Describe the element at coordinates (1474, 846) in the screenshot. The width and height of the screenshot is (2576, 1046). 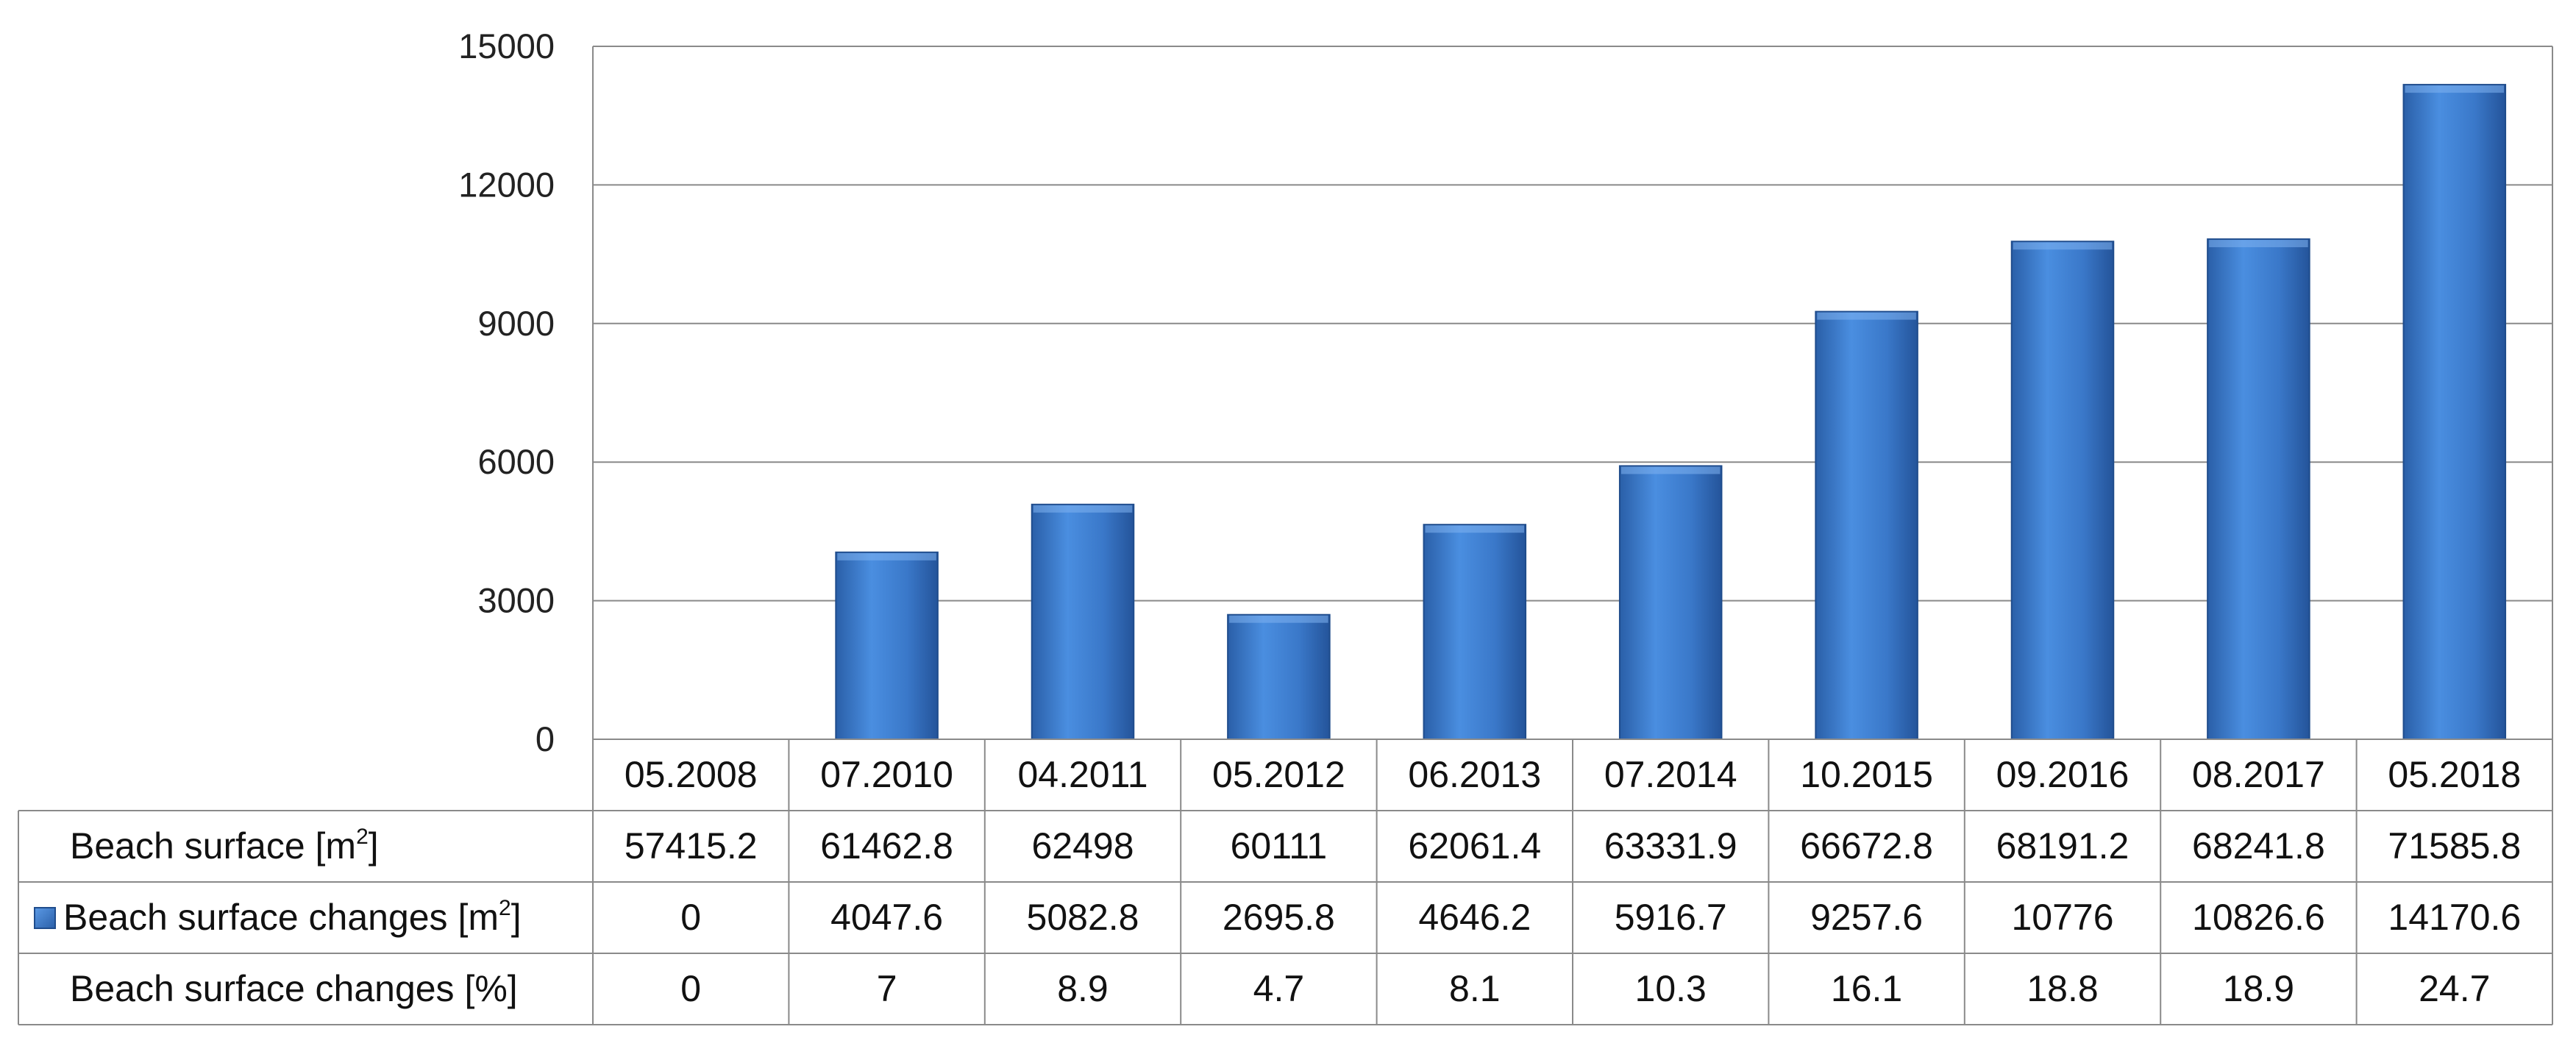
I see `table-cell: 62061.4` at that location.